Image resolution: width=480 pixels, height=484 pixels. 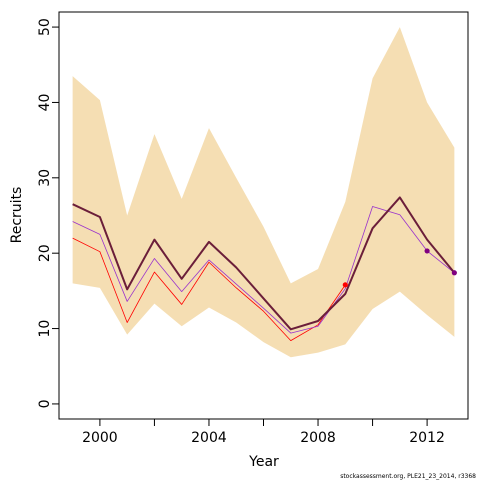 I want to click on y-tick-label-0: 0, so click(x=45, y=403).